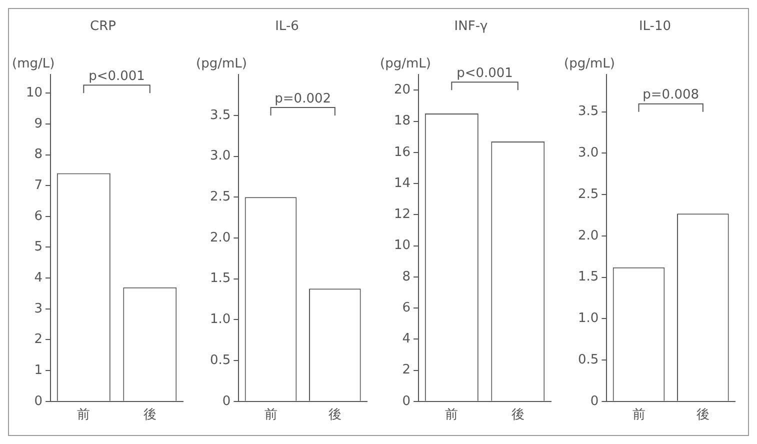  I want to click on y-tick-label: 1, so click(38, 370).